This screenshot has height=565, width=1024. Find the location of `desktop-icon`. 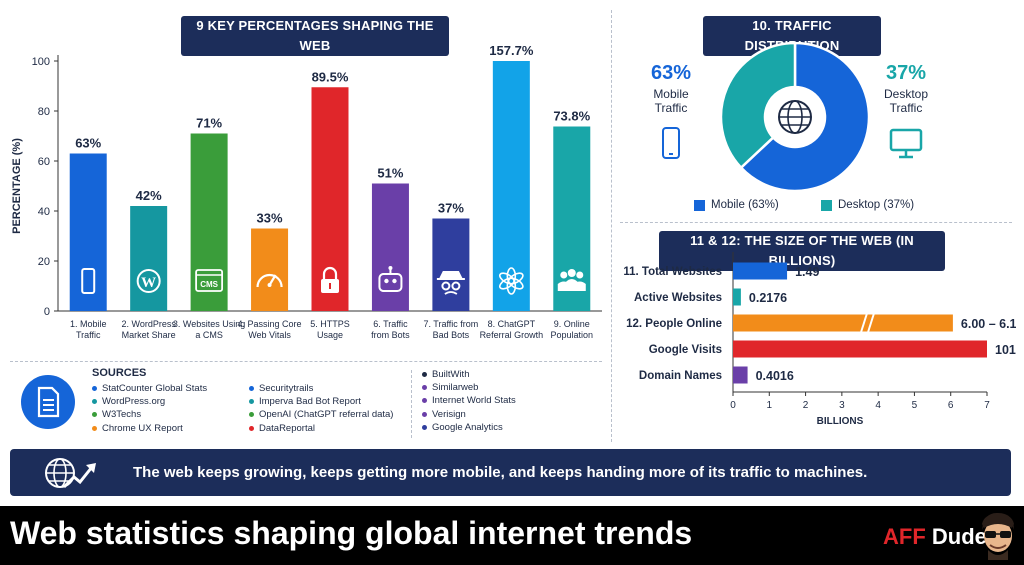

desktop-icon is located at coordinates (906, 143).